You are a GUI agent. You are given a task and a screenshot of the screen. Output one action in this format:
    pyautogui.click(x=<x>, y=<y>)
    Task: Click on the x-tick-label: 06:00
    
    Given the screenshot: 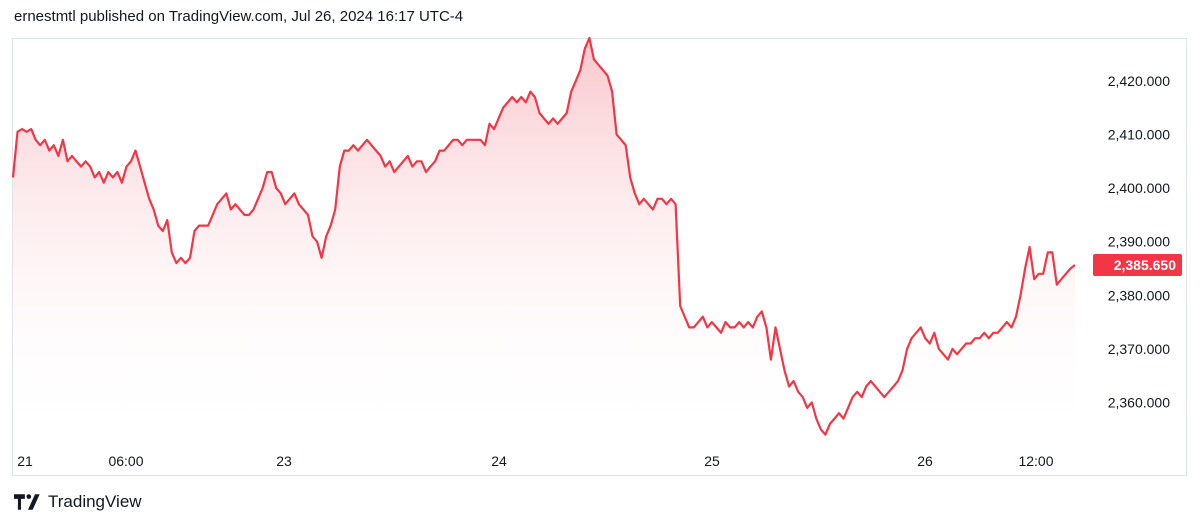 What is the action you would take?
    pyautogui.click(x=125, y=461)
    